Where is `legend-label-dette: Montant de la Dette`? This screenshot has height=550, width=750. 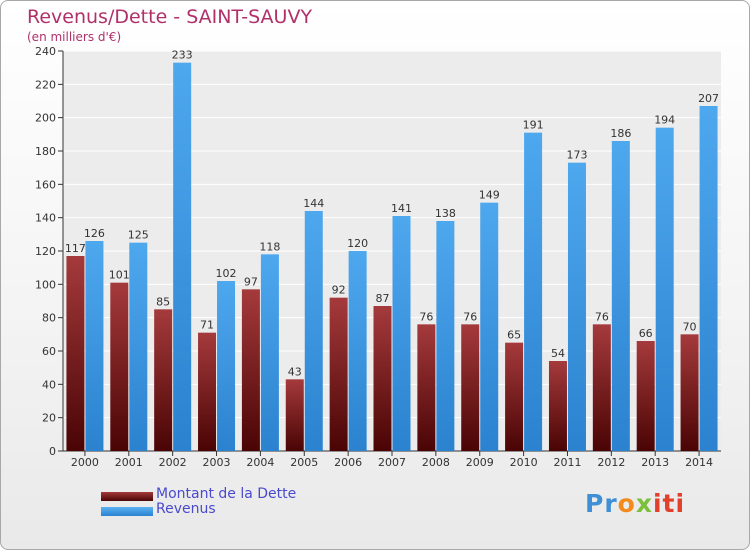 legend-label-dette: Montant de la Dette is located at coordinates (226, 494).